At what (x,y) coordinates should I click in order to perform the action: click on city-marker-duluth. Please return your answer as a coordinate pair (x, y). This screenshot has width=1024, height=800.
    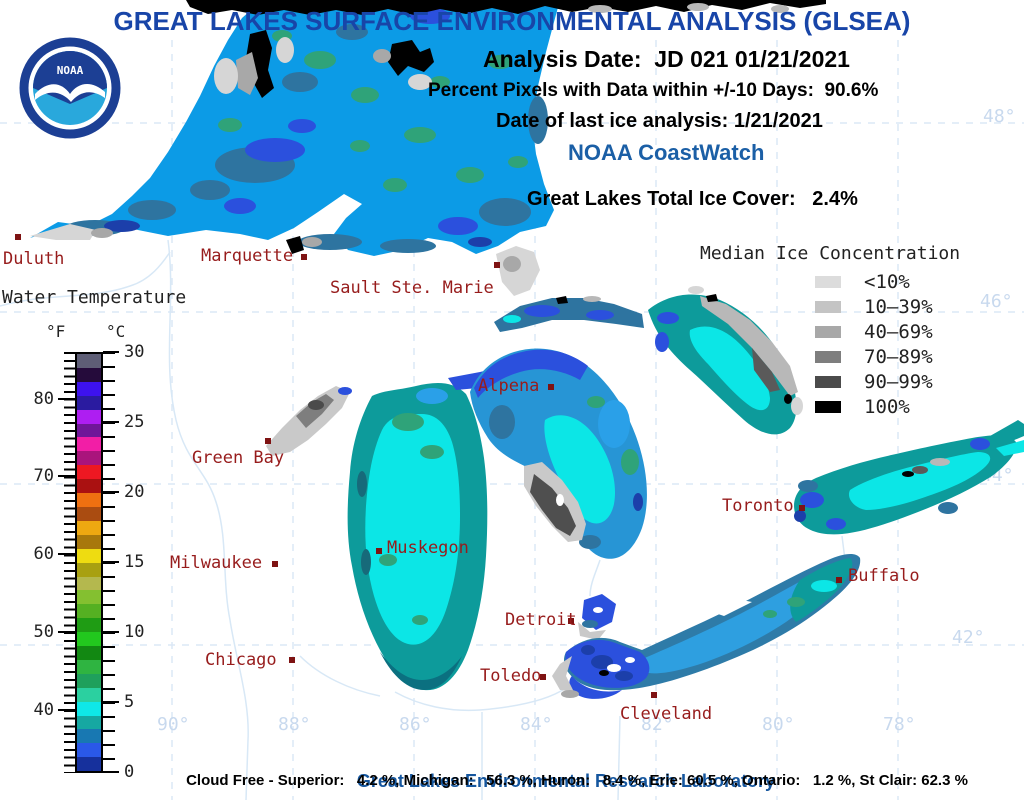
    Looking at the image, I should click on (18, 237).